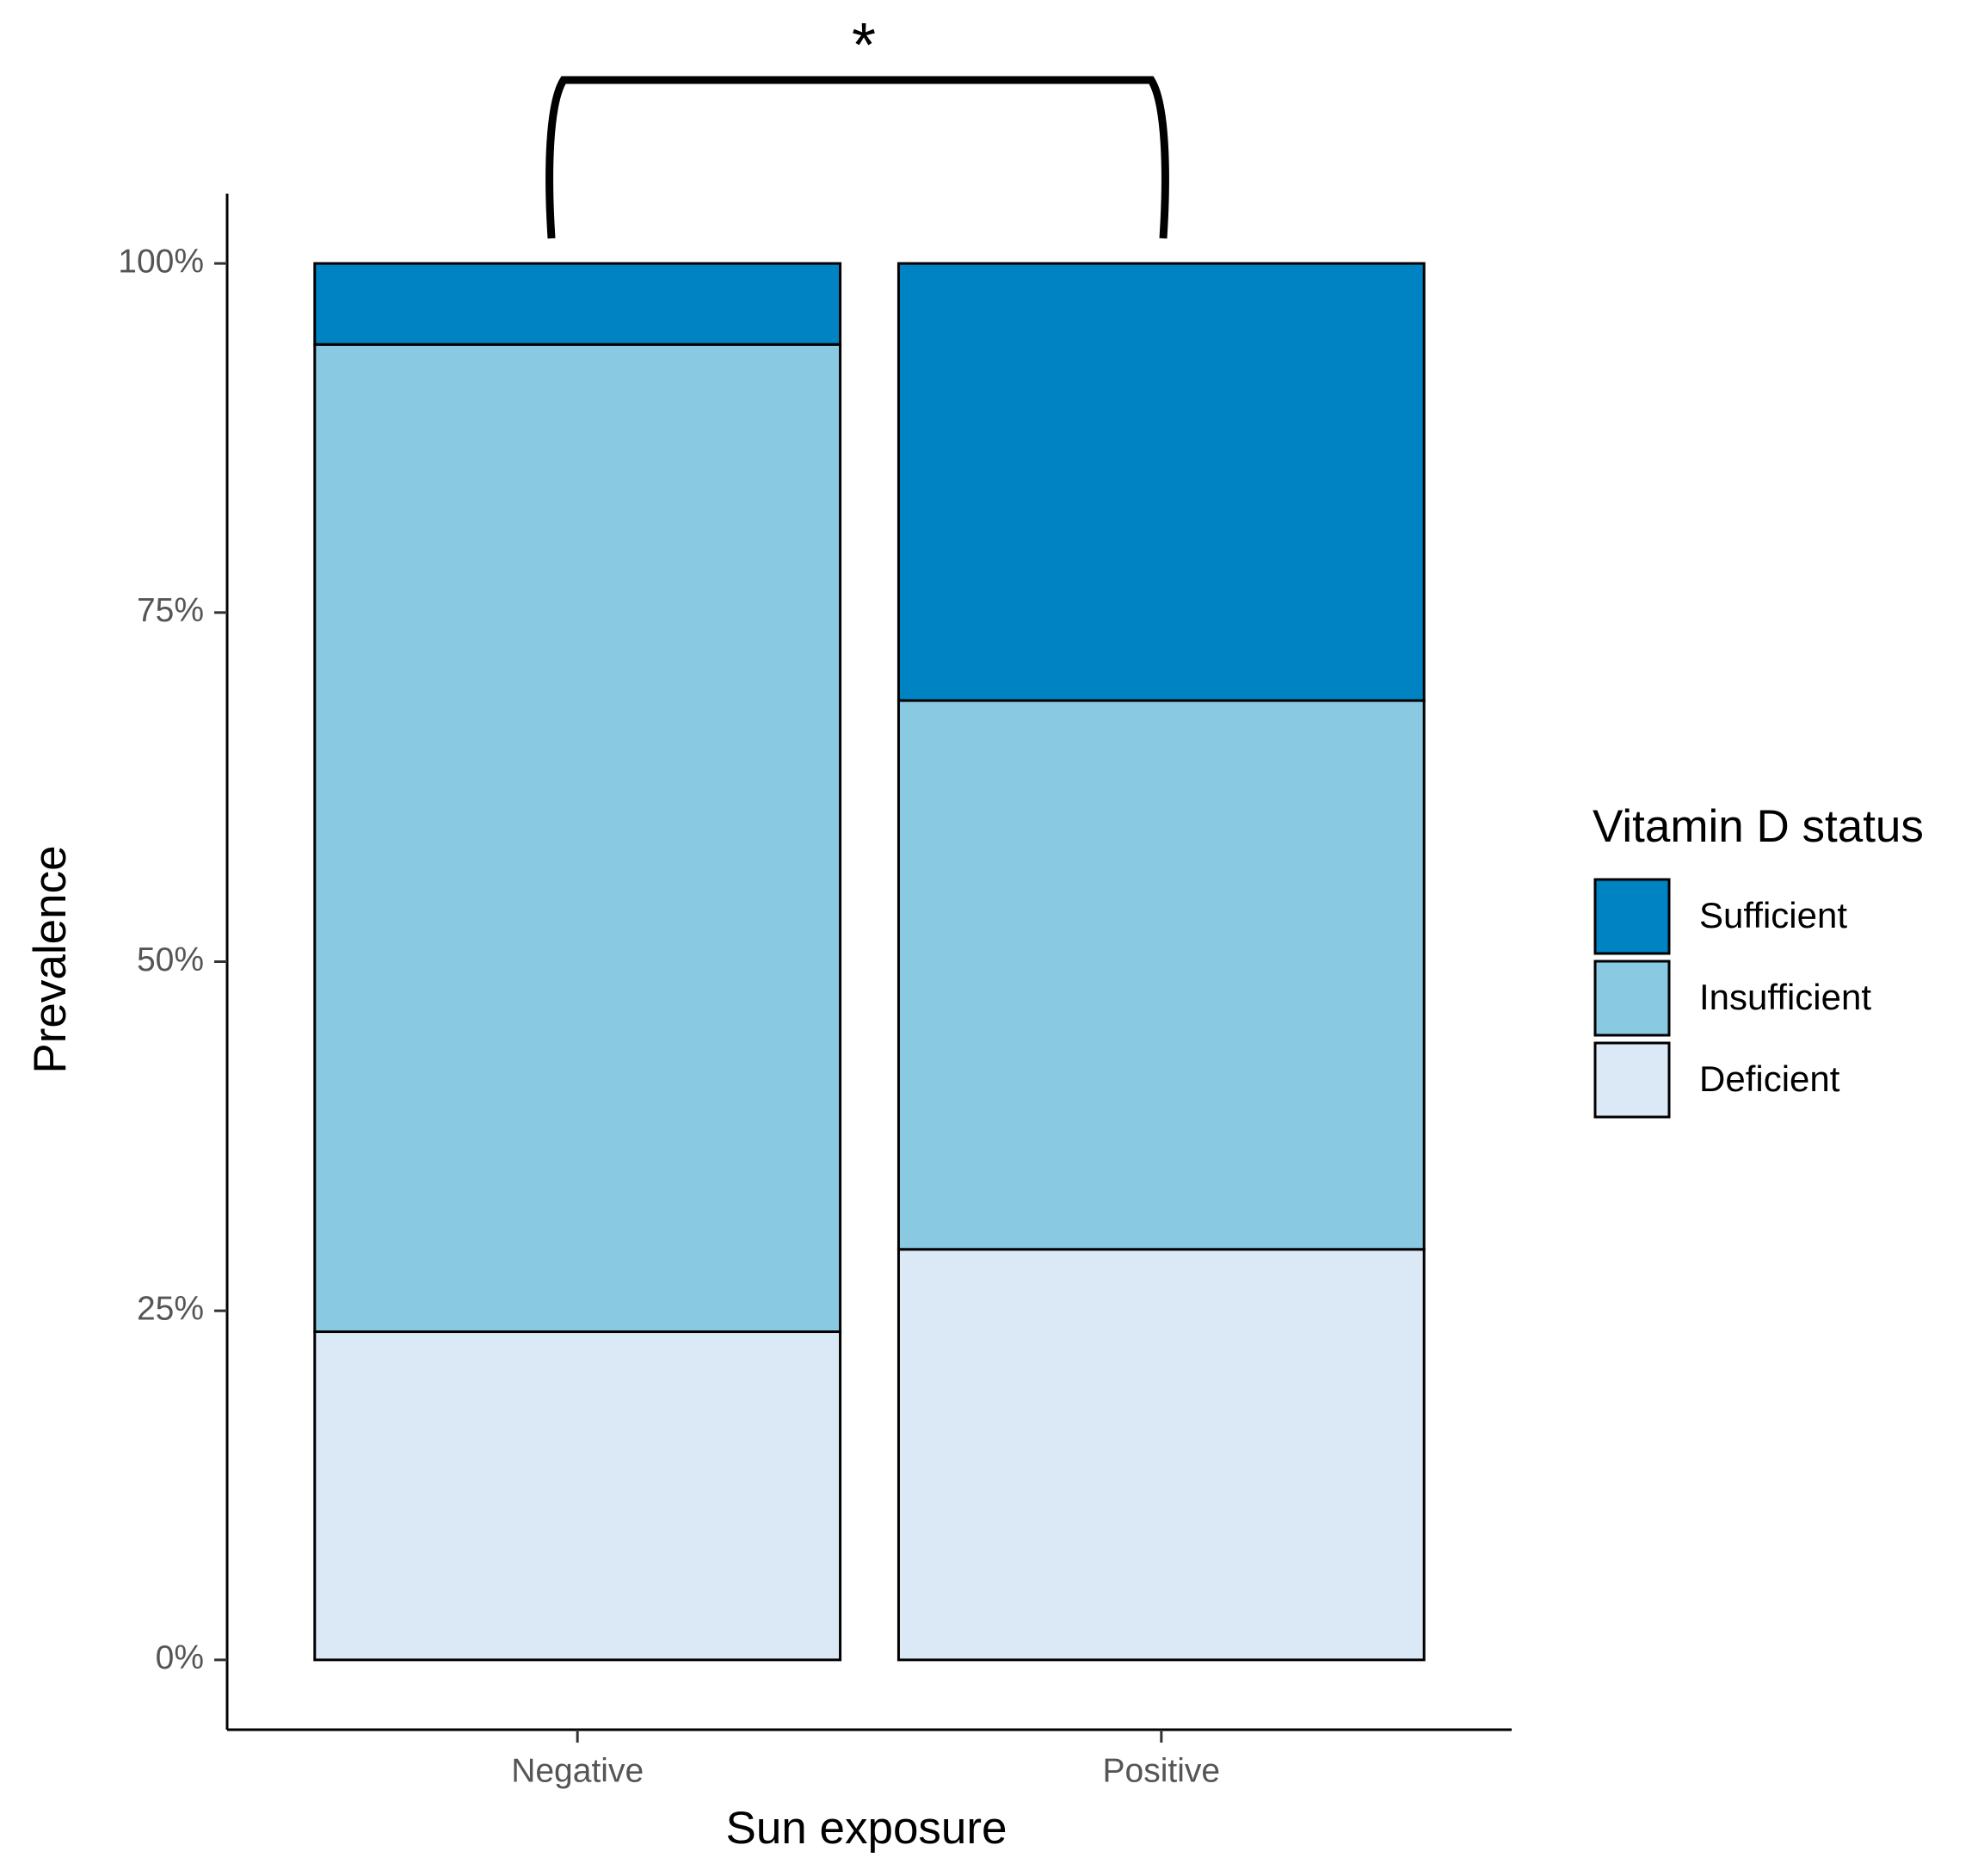 This screenshot has height=1876, width=1984. Describe the element at coordinates (864, 45) in the screenshot. I see `significance-annotation: *` at that location.